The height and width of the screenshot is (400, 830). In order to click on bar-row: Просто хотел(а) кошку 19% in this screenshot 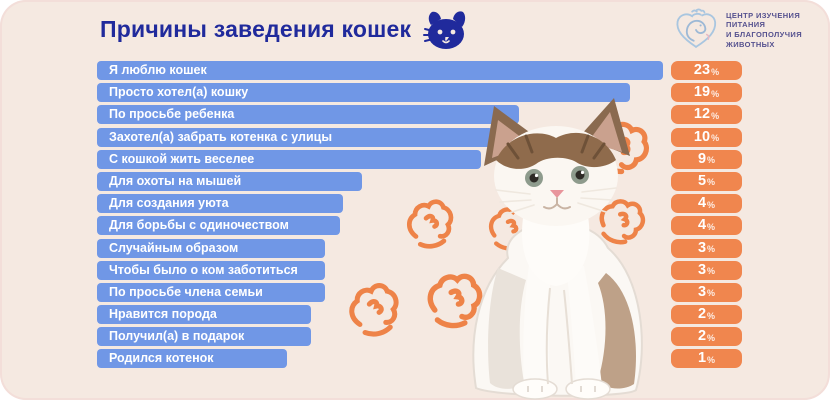, I will do `click(421, 93)`.